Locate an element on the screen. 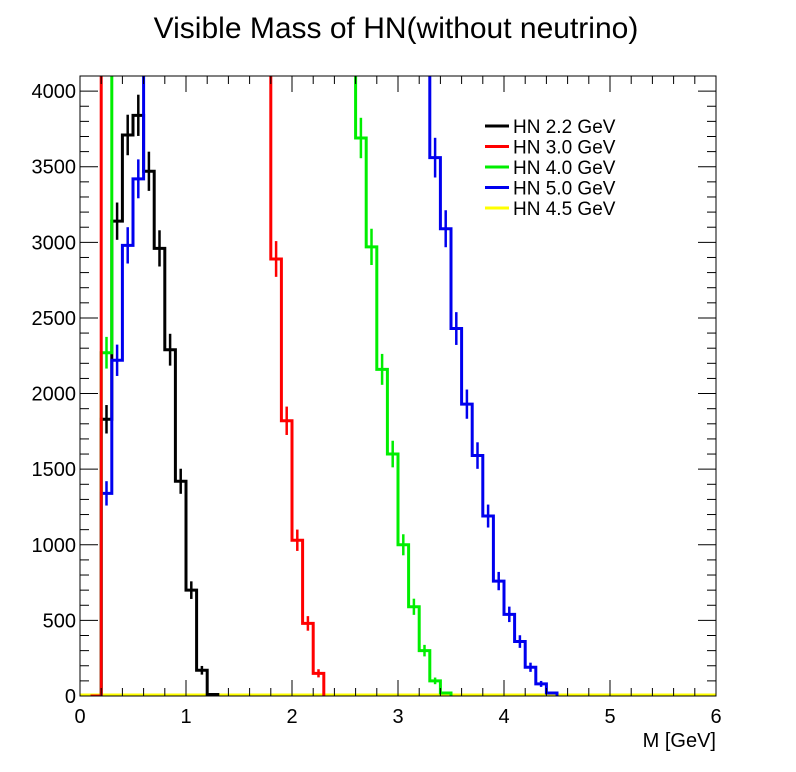 This screenshot has width=796, height=772. legend-label-0: HN 2.2 GeV is located at coordinates (564, 127).